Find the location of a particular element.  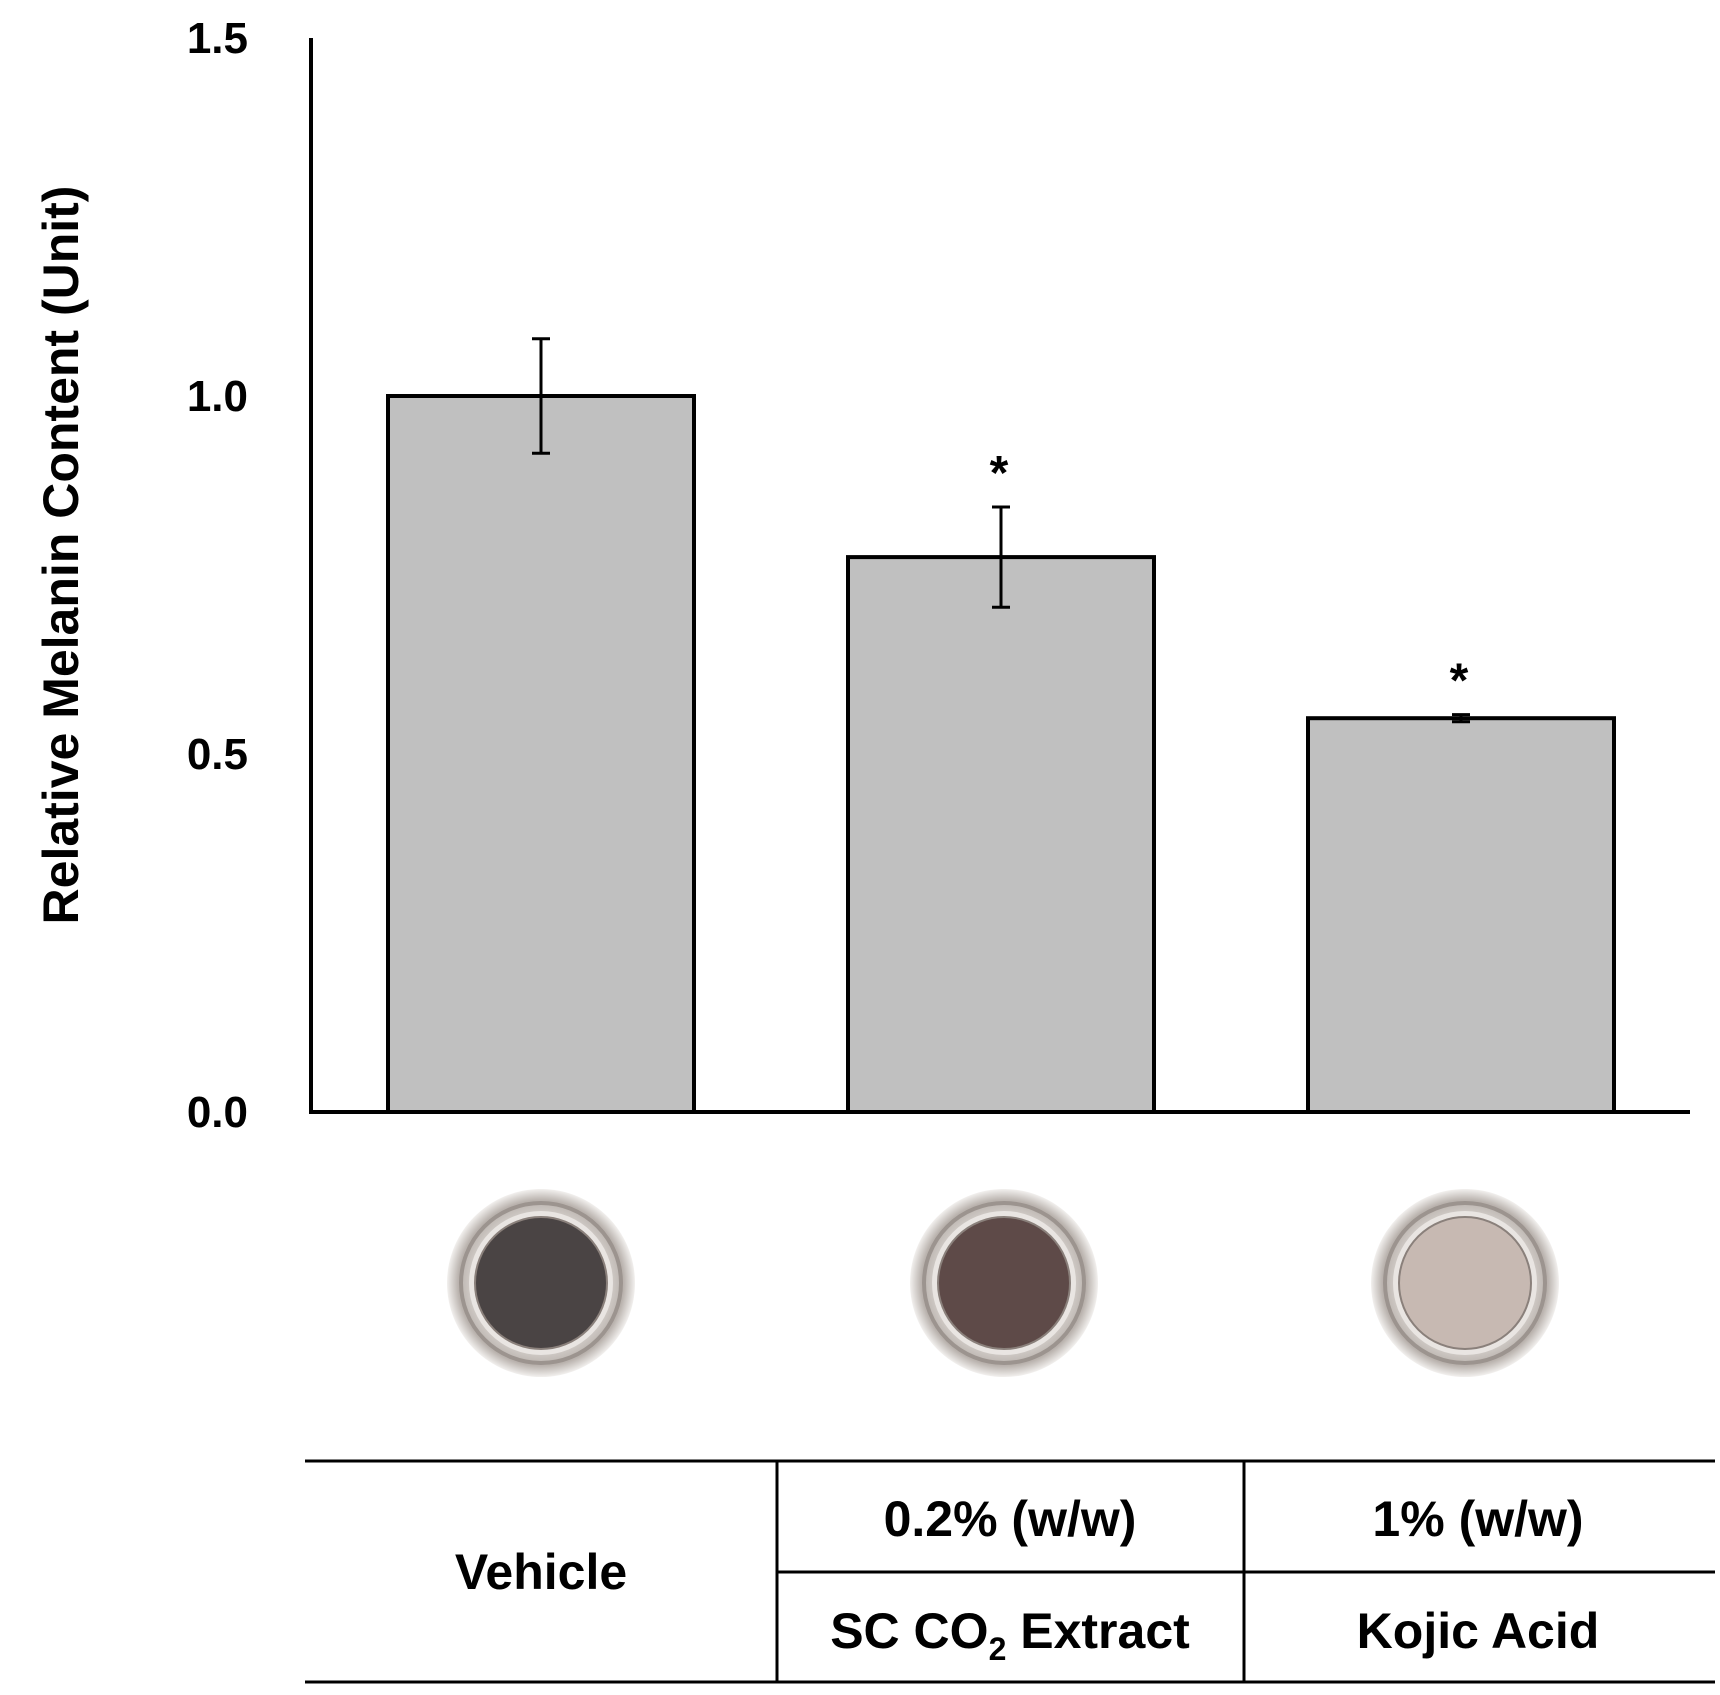

y-tick-label: 0.0 is located at coordinates (217, 1112).